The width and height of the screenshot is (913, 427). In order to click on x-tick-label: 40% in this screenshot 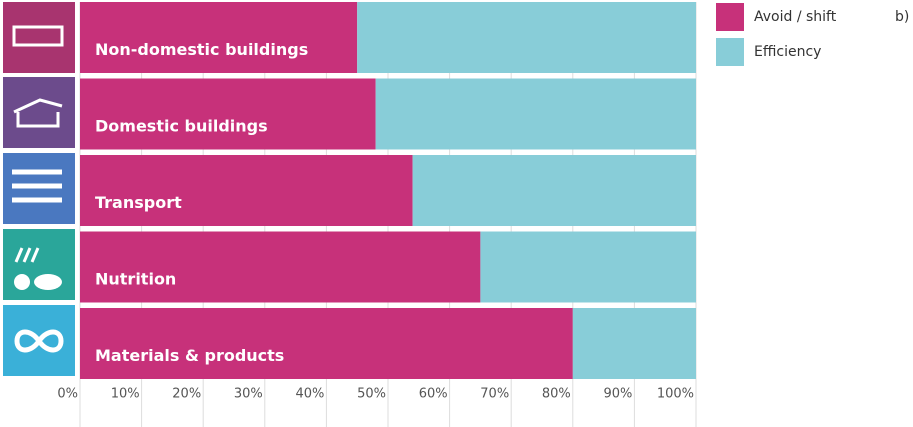, I will do `click(309, 394)`.